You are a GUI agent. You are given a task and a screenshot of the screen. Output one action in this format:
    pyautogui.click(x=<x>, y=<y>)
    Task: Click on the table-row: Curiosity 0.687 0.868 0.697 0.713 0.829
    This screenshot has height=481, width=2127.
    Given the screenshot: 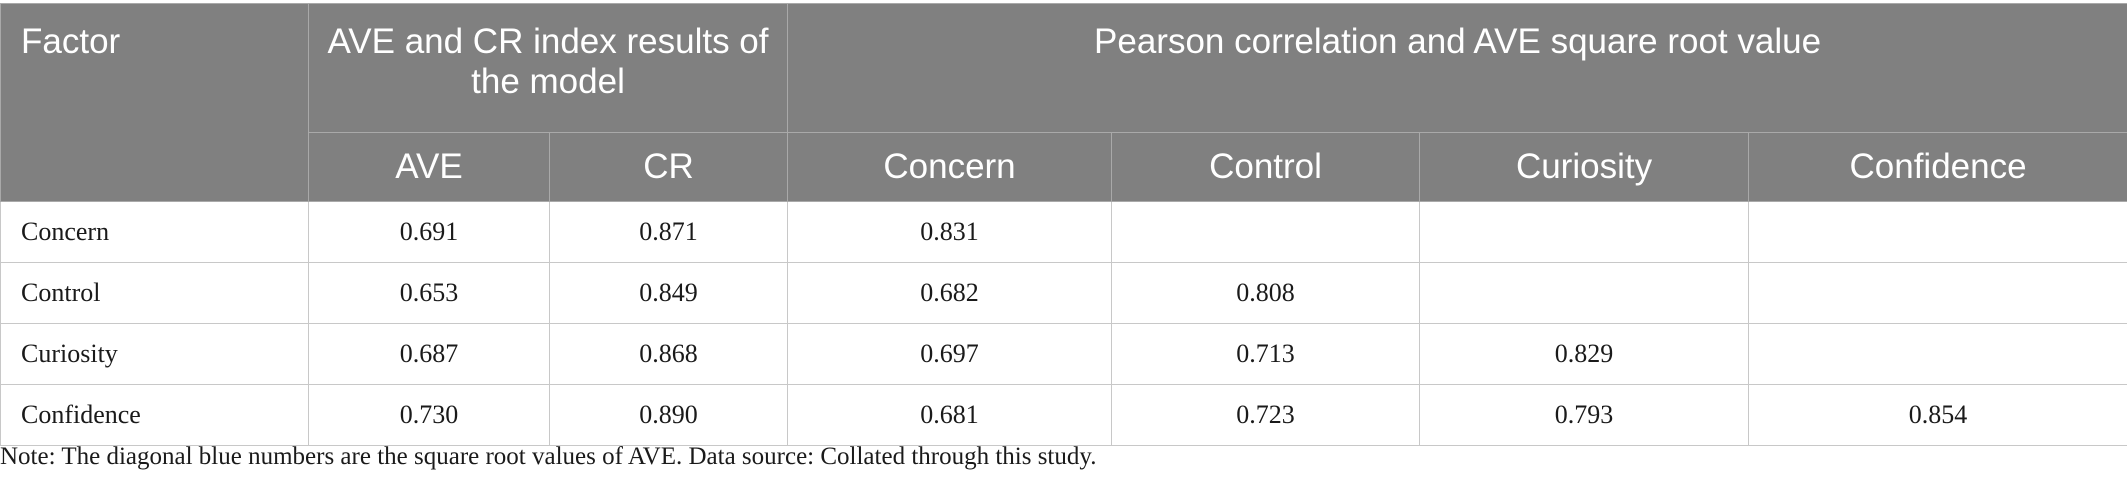 What is the action you would take?
    pyautogui.click(x=1063, y=354)
    